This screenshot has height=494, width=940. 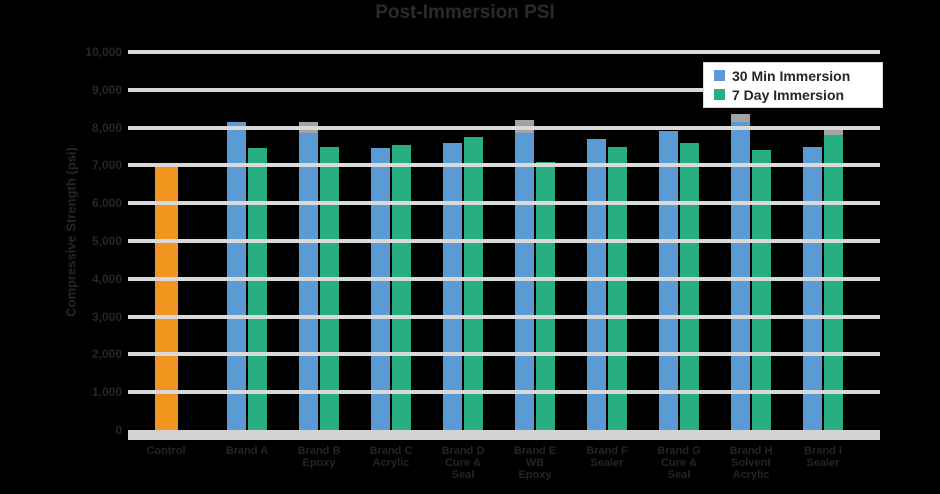 What do you see at coordinates (106, 127) in the screenshot?
I see `y-tick-label: 8,000` at bounding box center [106, 127].